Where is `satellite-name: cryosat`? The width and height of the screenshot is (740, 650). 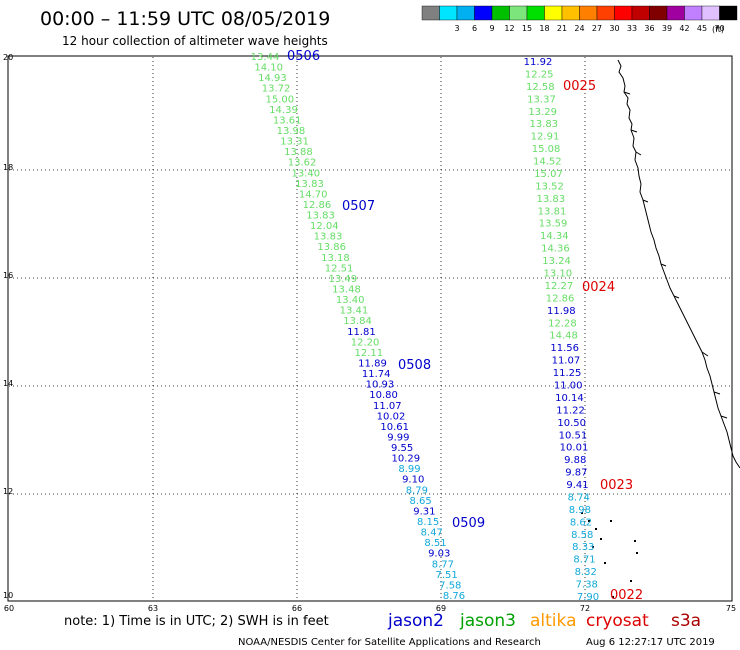
satellite-name: cryosat is located at coordinates (617, 621).